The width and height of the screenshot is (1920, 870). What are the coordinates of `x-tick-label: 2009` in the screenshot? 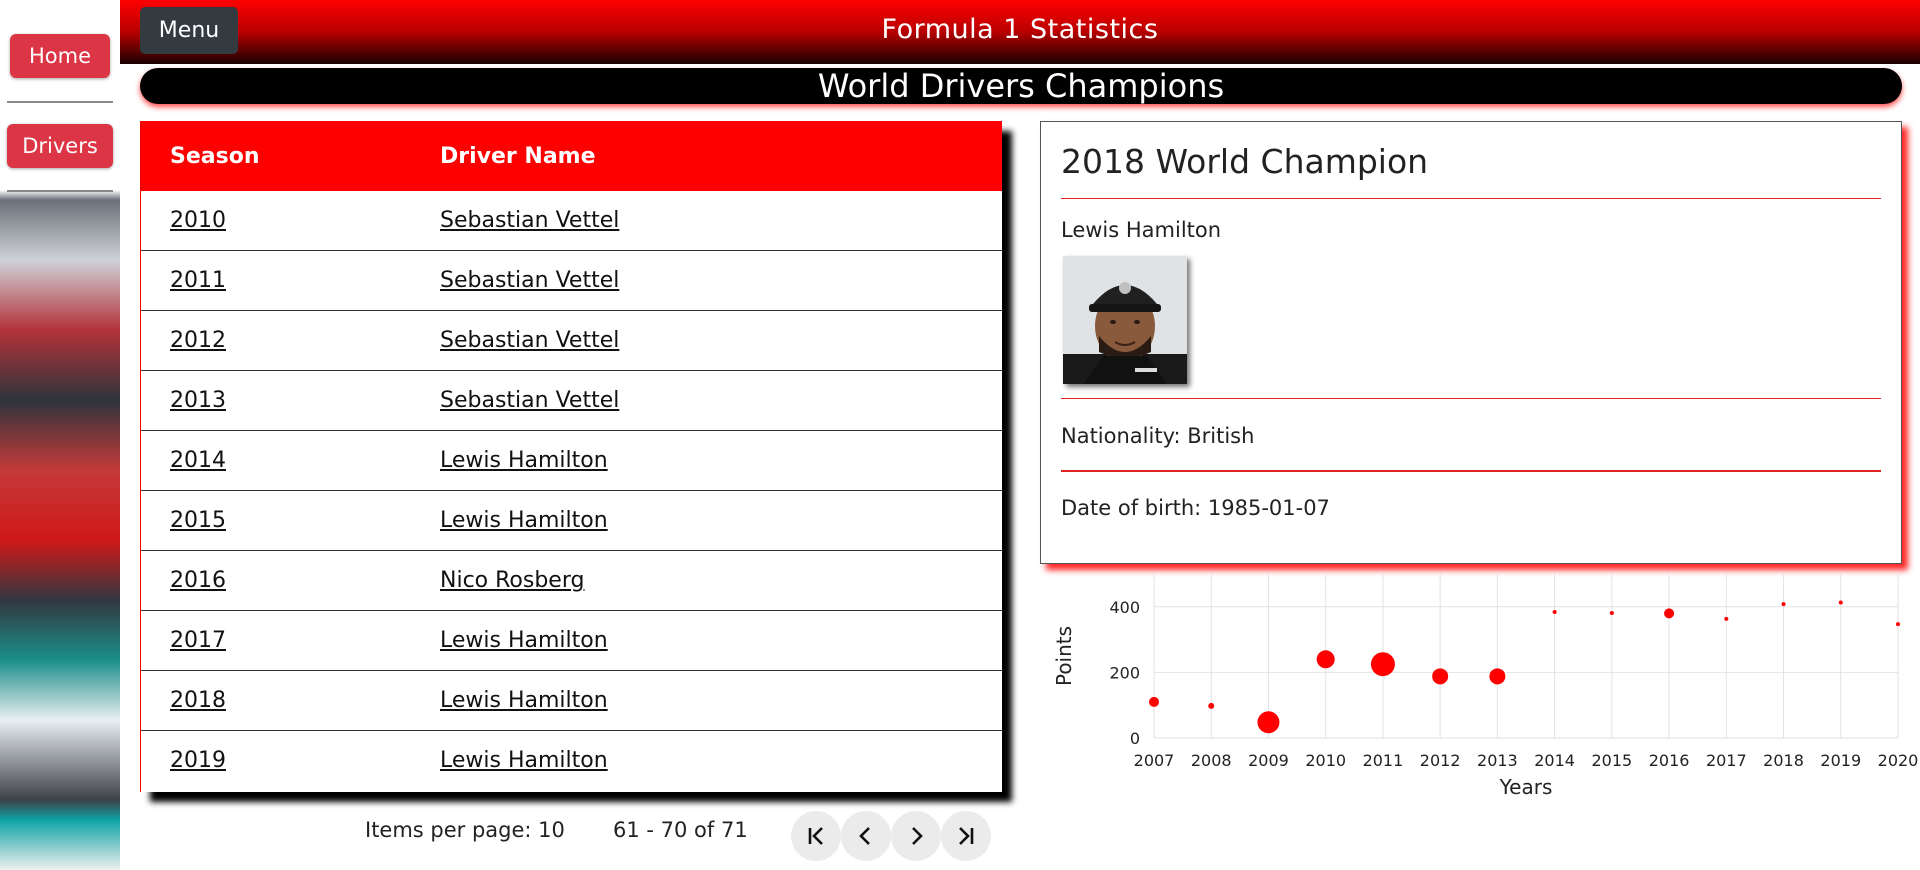 It's located at (1268, 760).